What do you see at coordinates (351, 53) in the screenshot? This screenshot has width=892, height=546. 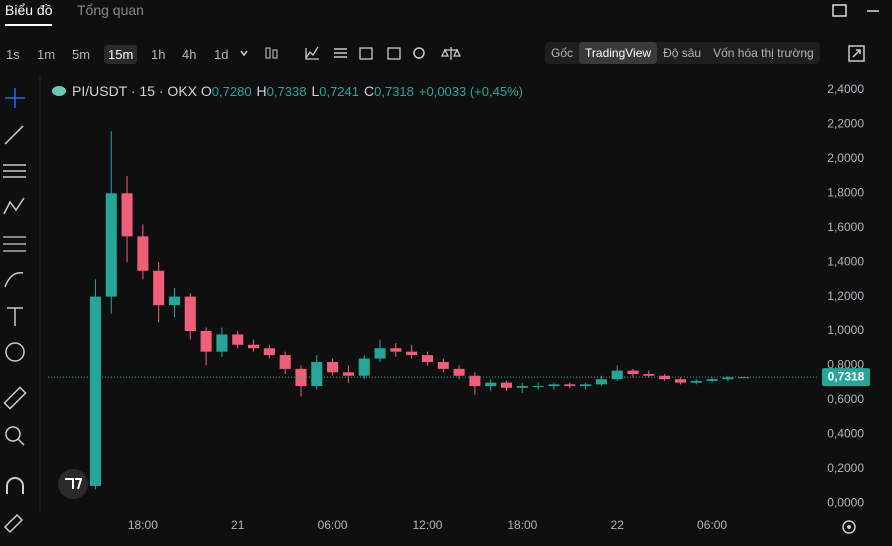 I see `toolbar-icons` at bounding box center [351, 53].